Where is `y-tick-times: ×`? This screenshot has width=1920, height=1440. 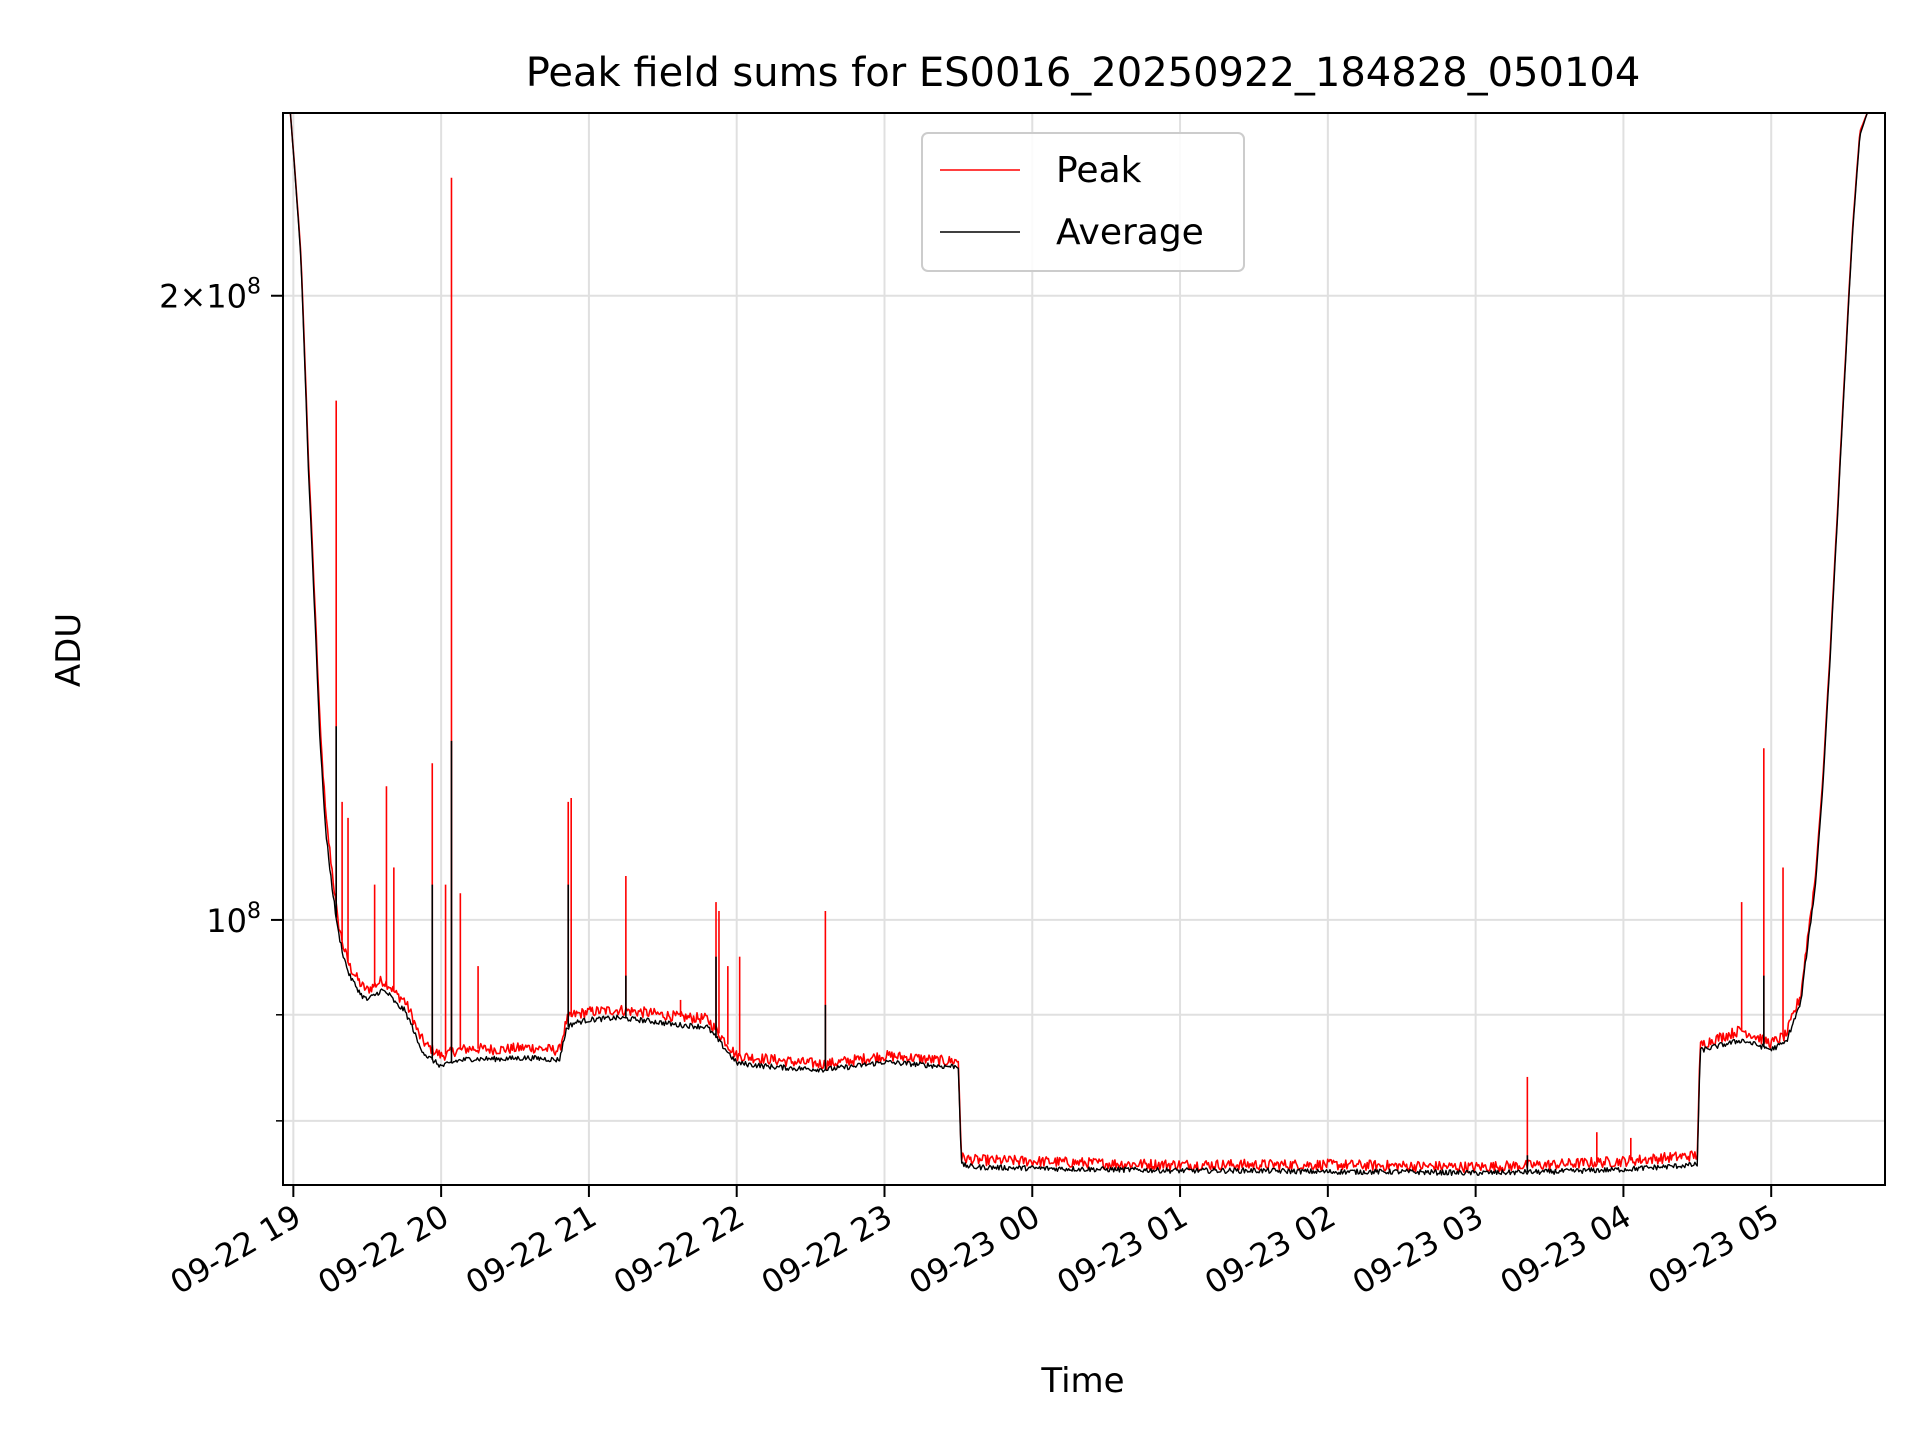
y-tick-times: × is located at coordinates (192, 297).